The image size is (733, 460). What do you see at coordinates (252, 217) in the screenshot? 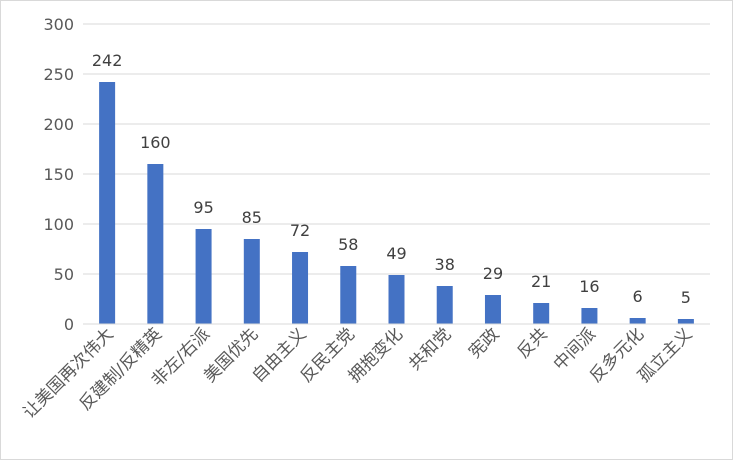
I see `data-label: 85` at bounding box center [252, 217].